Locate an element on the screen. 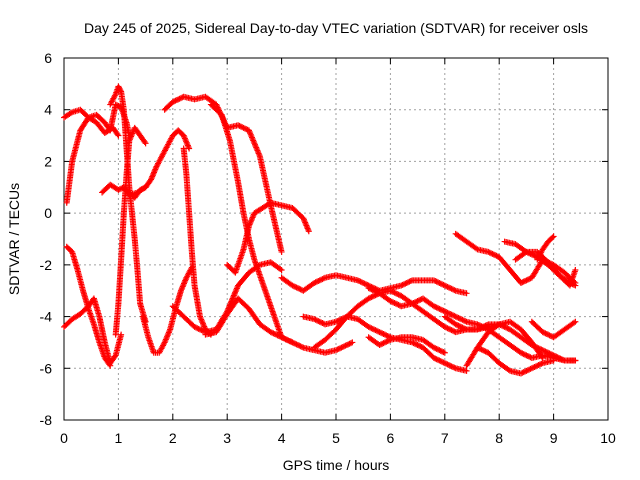  x-tick-label: 2 is located at coordinates (173, 438).